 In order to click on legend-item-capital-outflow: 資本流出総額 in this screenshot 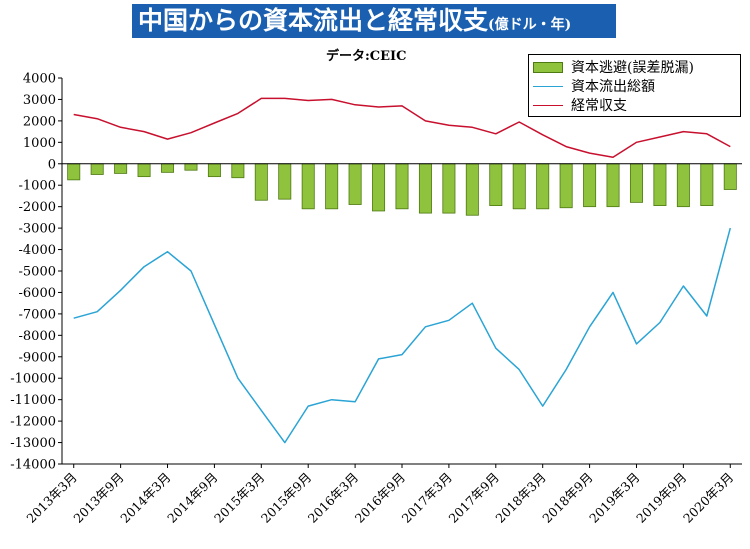, I will do `click(594, 86)`.